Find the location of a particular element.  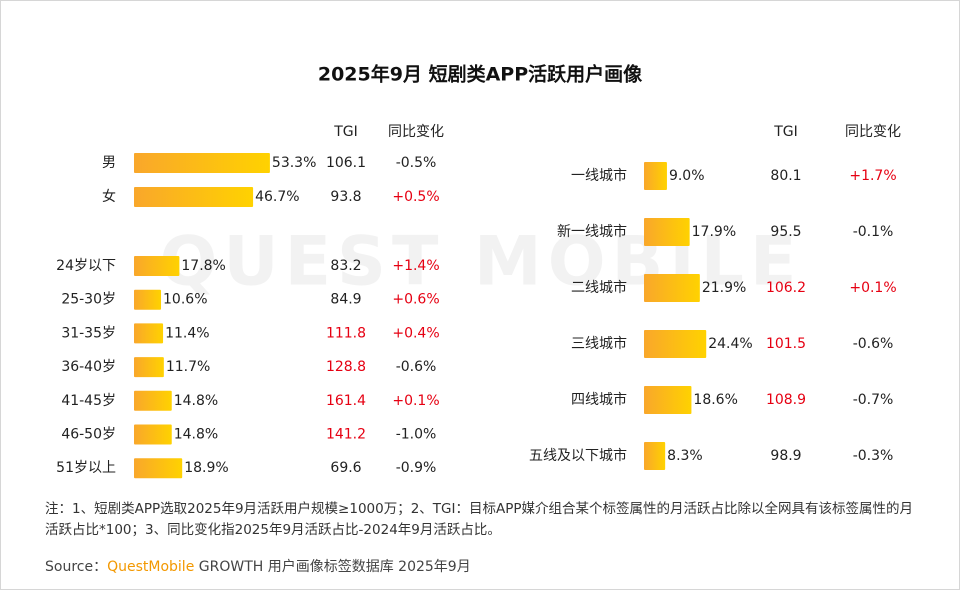

column-value: -0.5% is located at coordinates (416, 163).